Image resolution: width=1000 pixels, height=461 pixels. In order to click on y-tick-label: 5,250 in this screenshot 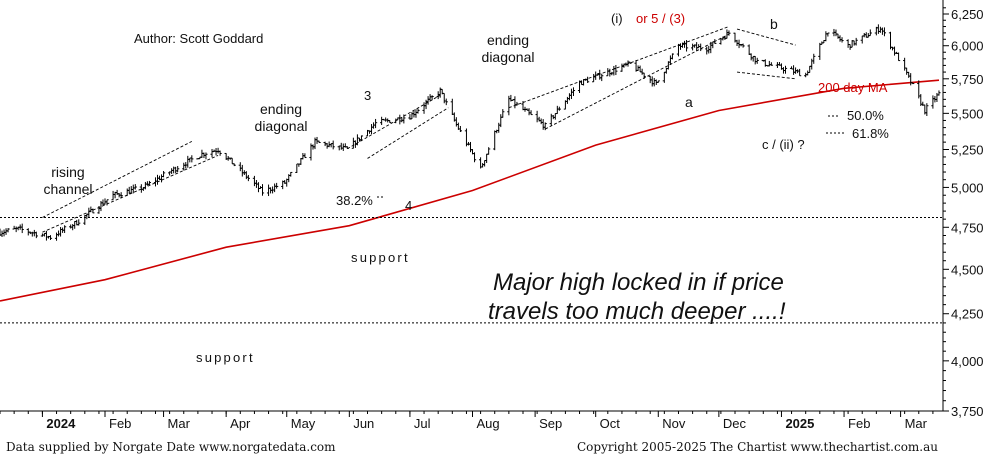, I will do `click(967, 150)`.